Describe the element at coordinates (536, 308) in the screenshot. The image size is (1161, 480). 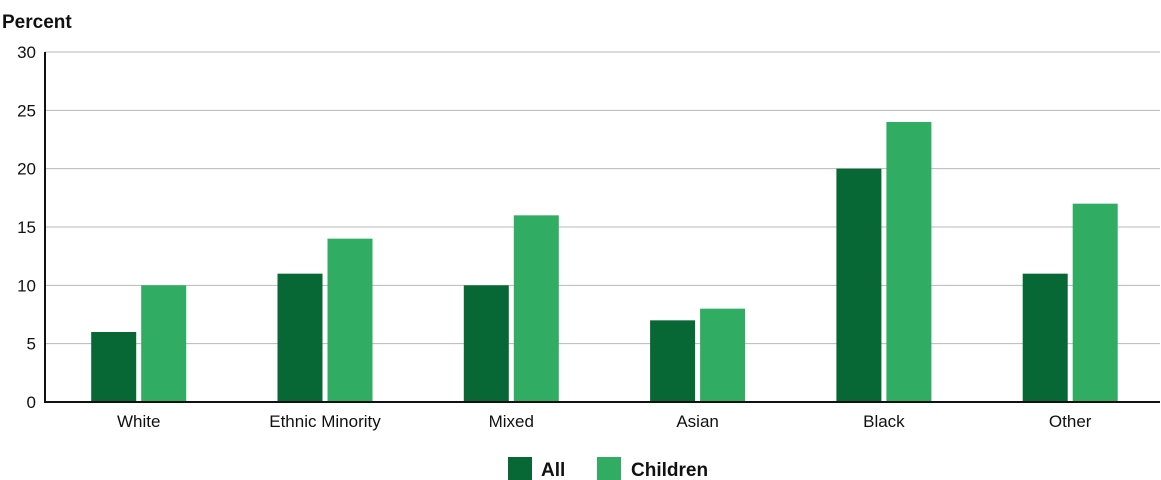
I see `bar-children-mixed` at that location.